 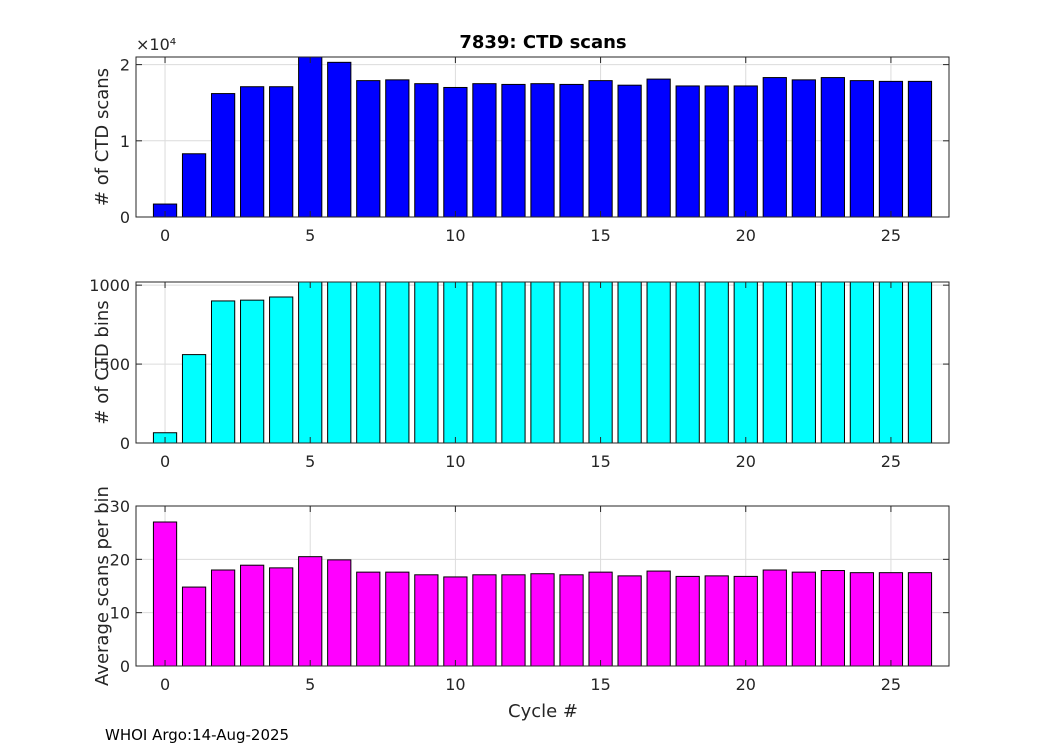 What do you see at coordinates (120, 506) in the screenshot?
I see `y-tick-label: 30` at bounding box center [120, 506].